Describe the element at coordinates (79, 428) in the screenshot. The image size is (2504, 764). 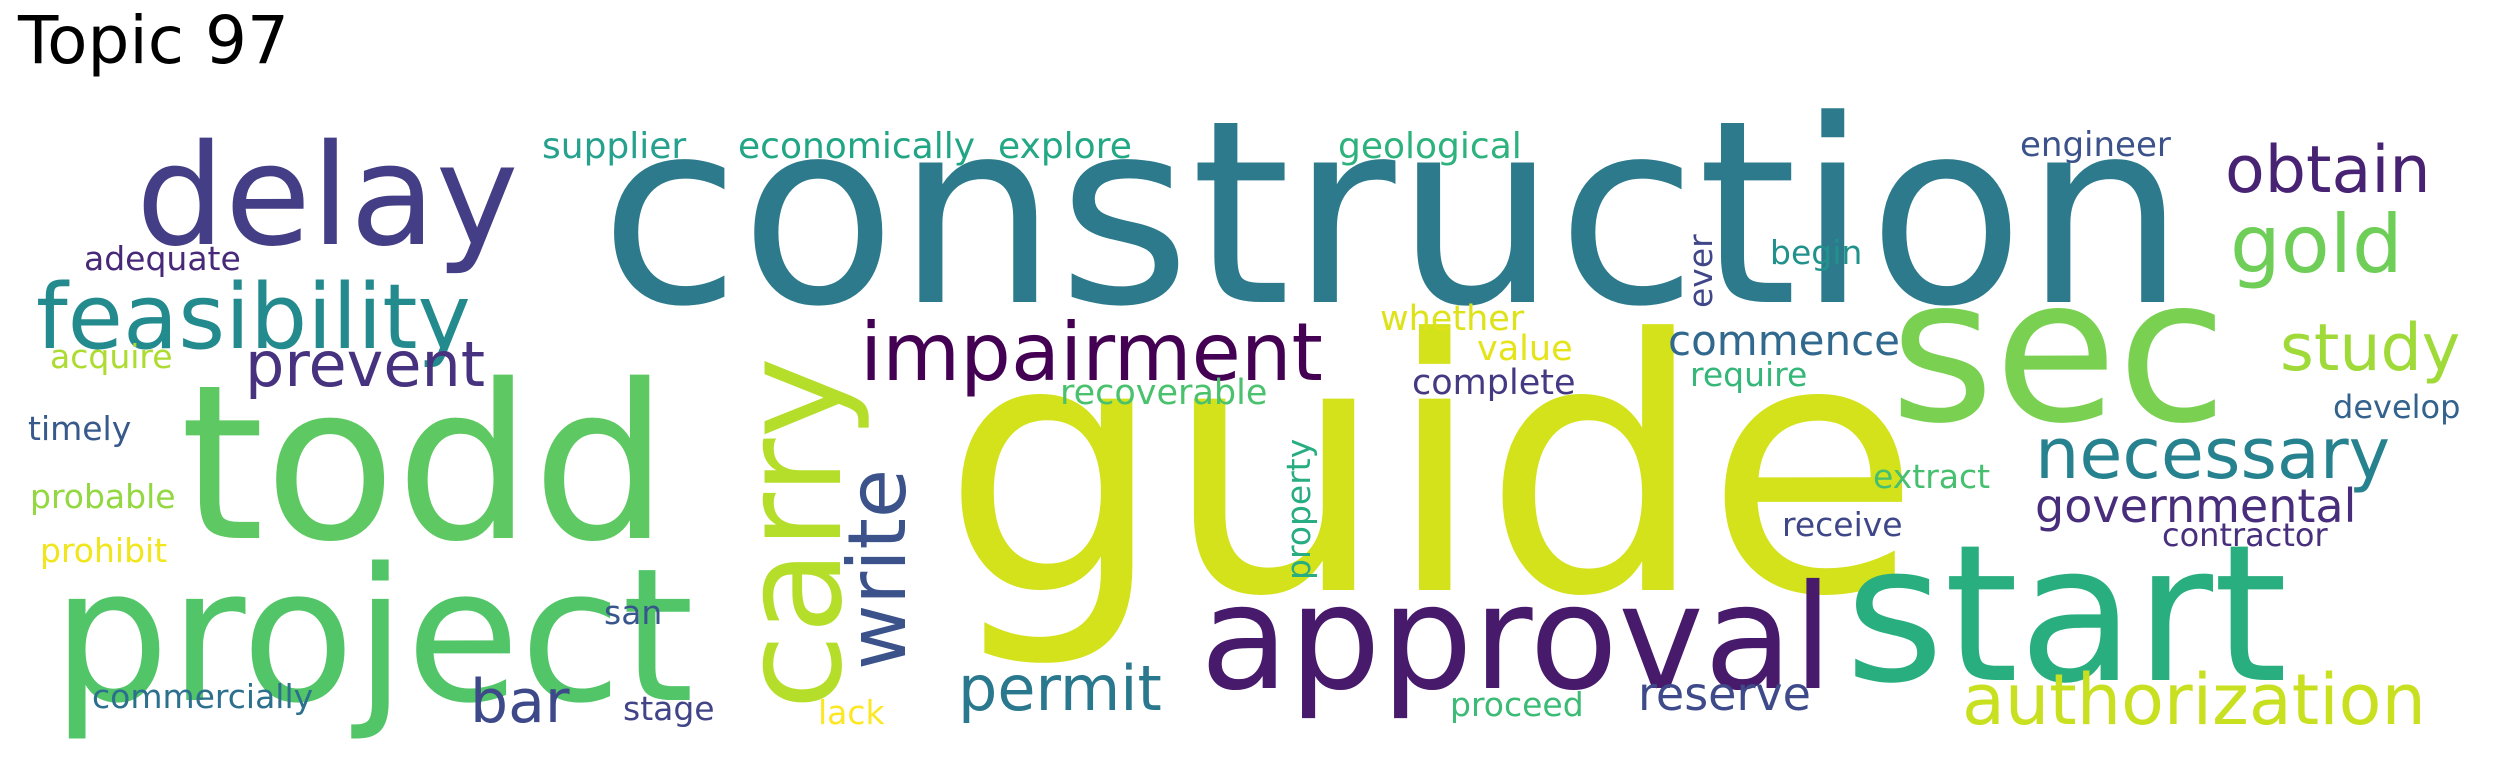
I see `word-timely: timely` at that location.